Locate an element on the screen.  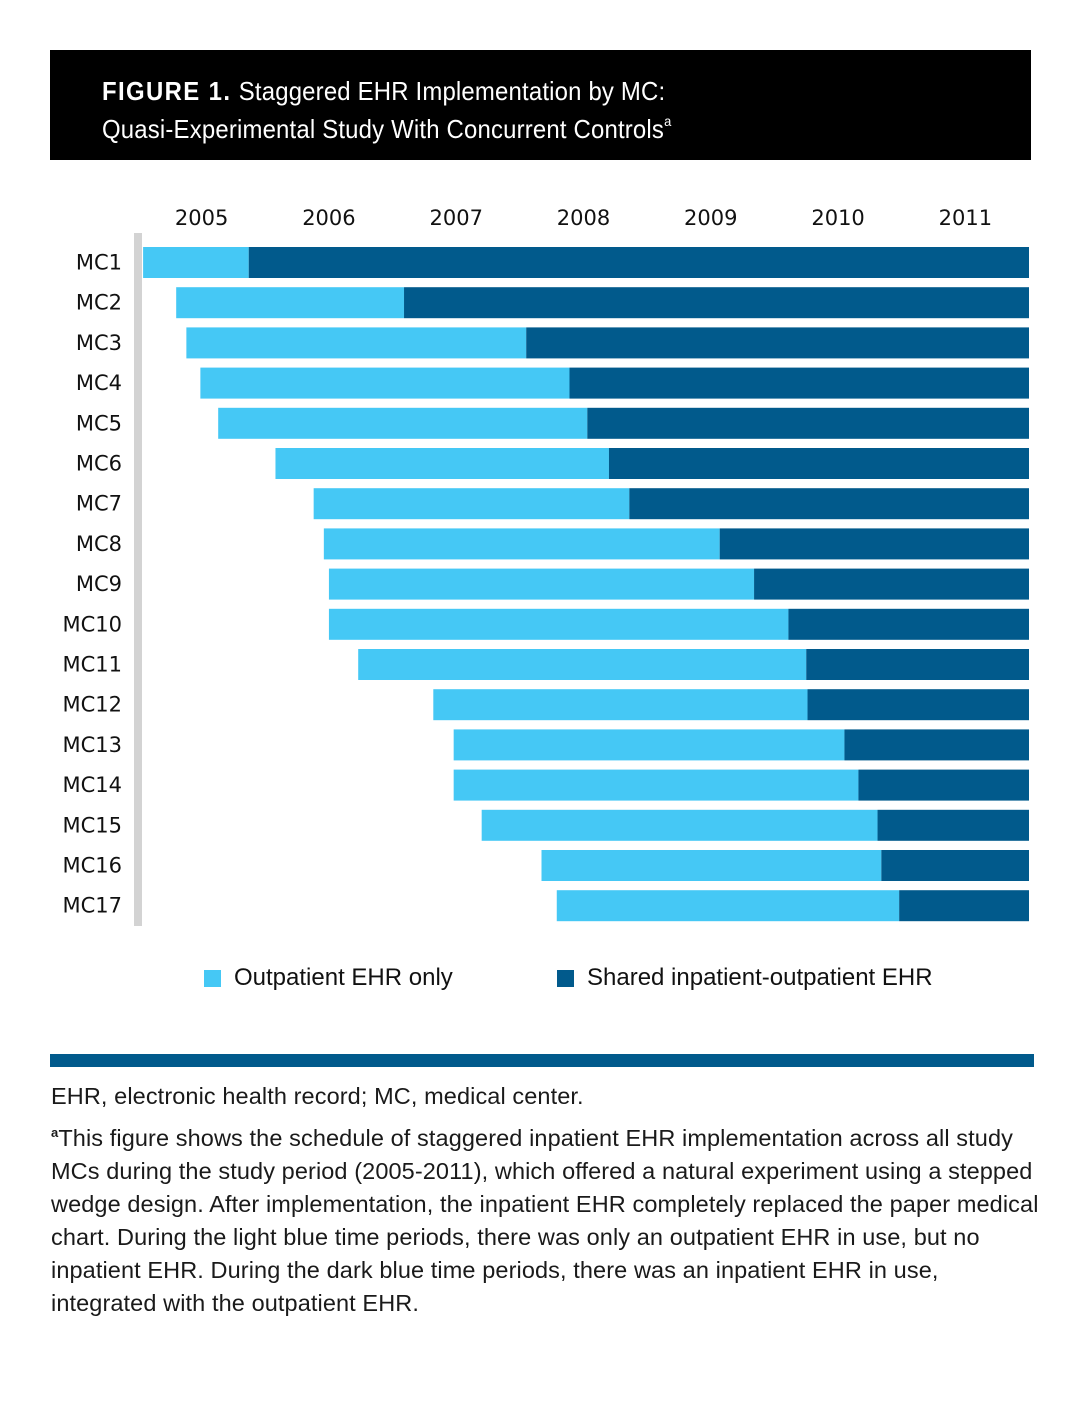
bar-shared-mc6 is located at coordinates (818, 463).